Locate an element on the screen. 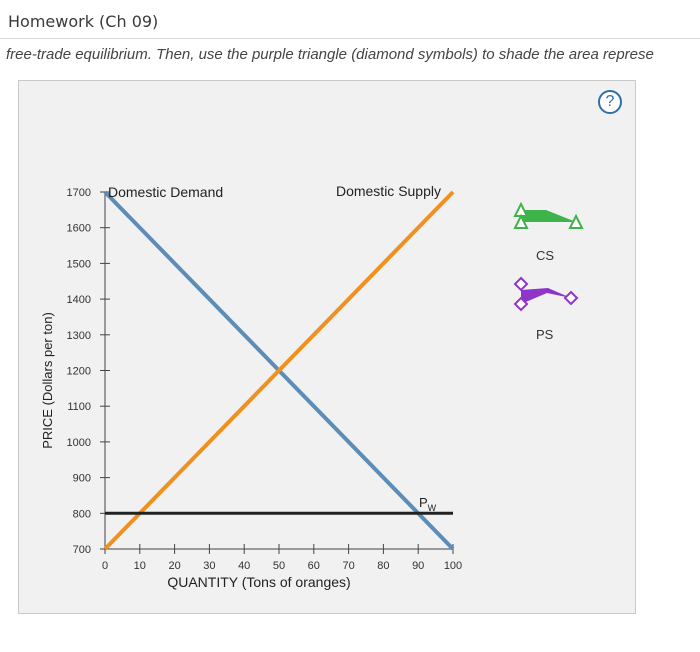 This screenshot has height=652, width=700. world-price-label: PW is located at coordinates (428, 504).